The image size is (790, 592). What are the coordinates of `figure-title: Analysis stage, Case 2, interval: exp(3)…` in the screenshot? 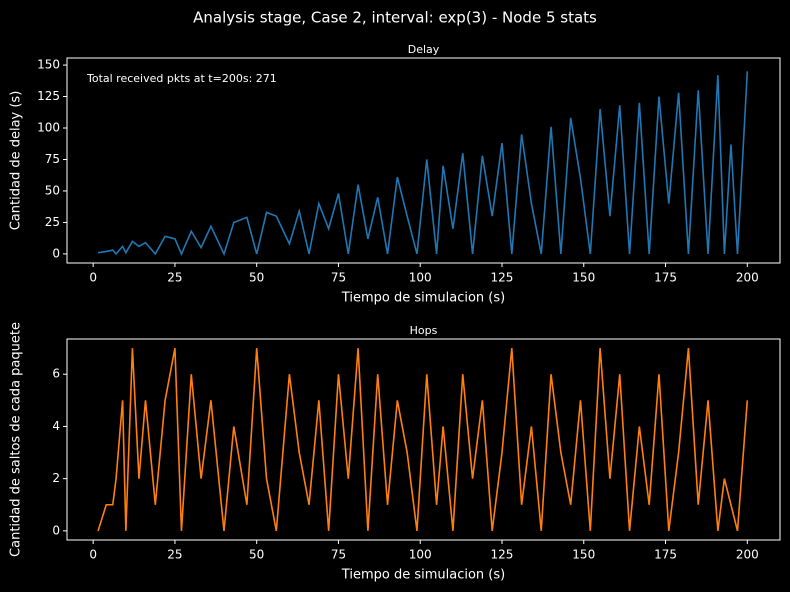 It's located at (395, 18).